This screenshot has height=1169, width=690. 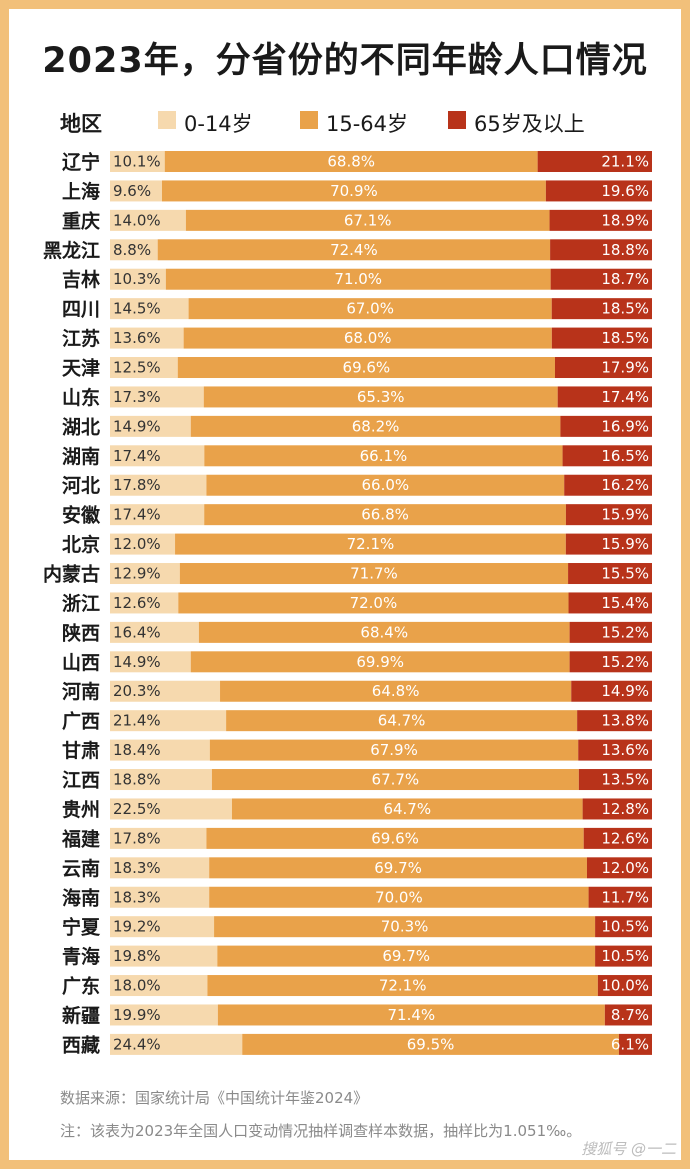 What do you see at coordinates (137, 309) in the screenshot?
I see `value-label-0-14: 14.5%` at bounding box center [137, 309].